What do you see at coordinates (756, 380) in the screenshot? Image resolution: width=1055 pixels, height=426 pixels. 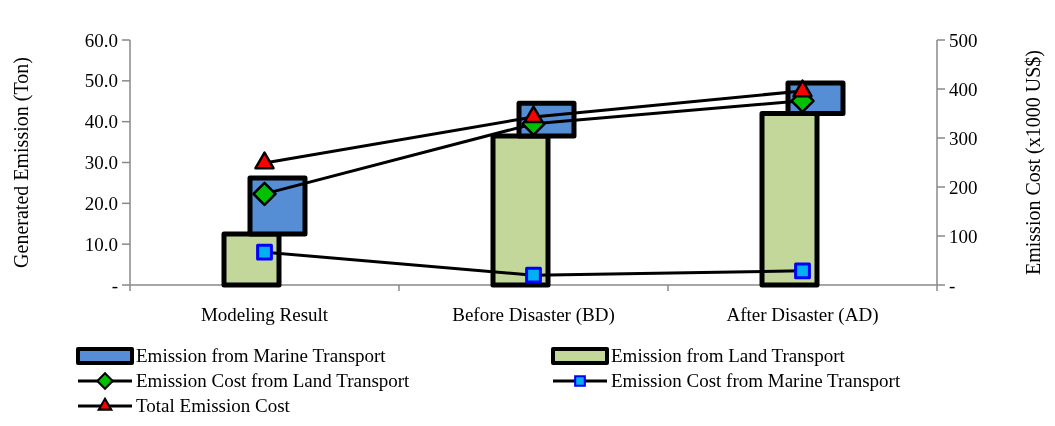 I see `legend-label: Emission Cost from Marine Transport` at bounding box center [756, 380].